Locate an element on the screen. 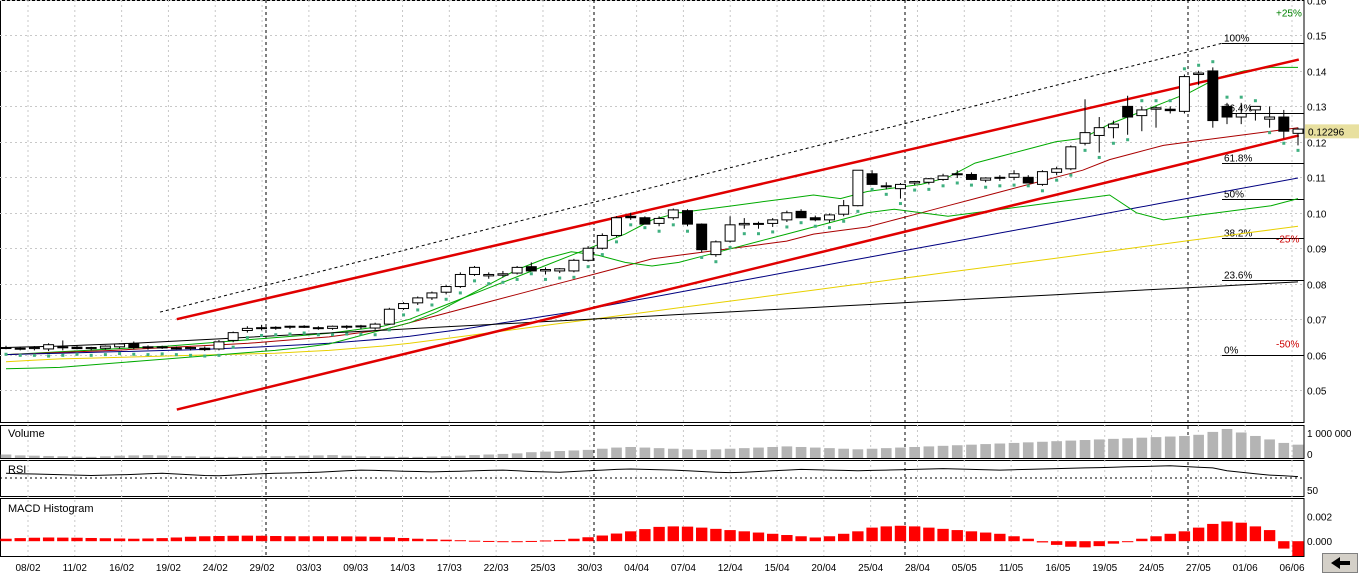 The width and height of the screenshot is (1360, 581). volume-y-tick: 1 000 000 is located at coordinates (1329, 434).